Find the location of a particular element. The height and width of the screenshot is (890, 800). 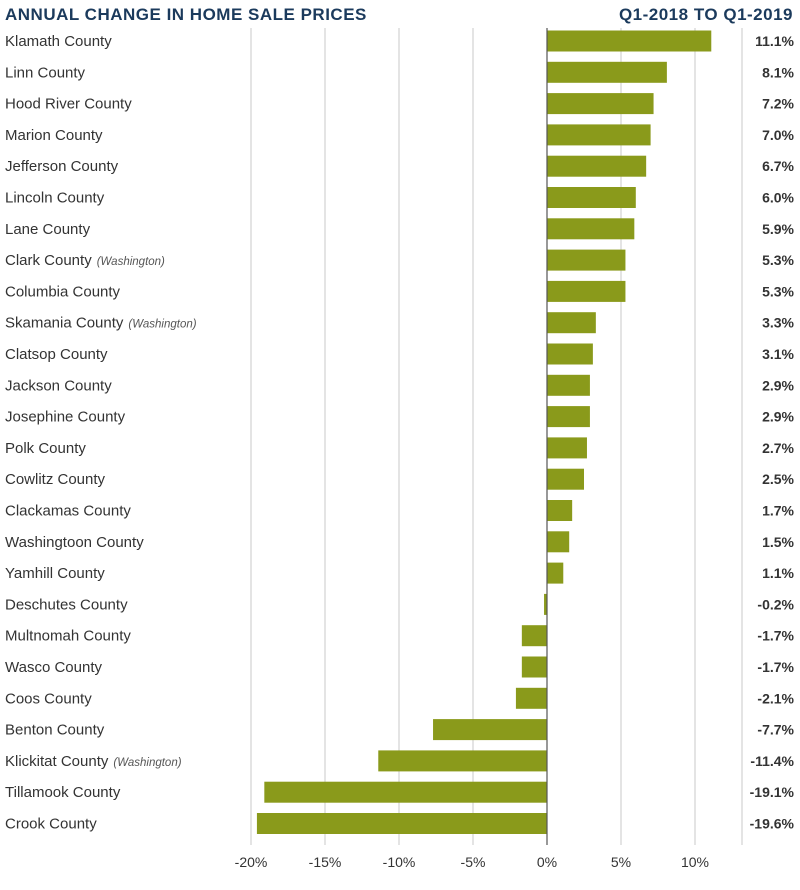

value-label: 8.1% is located at coordinates (778, 72).